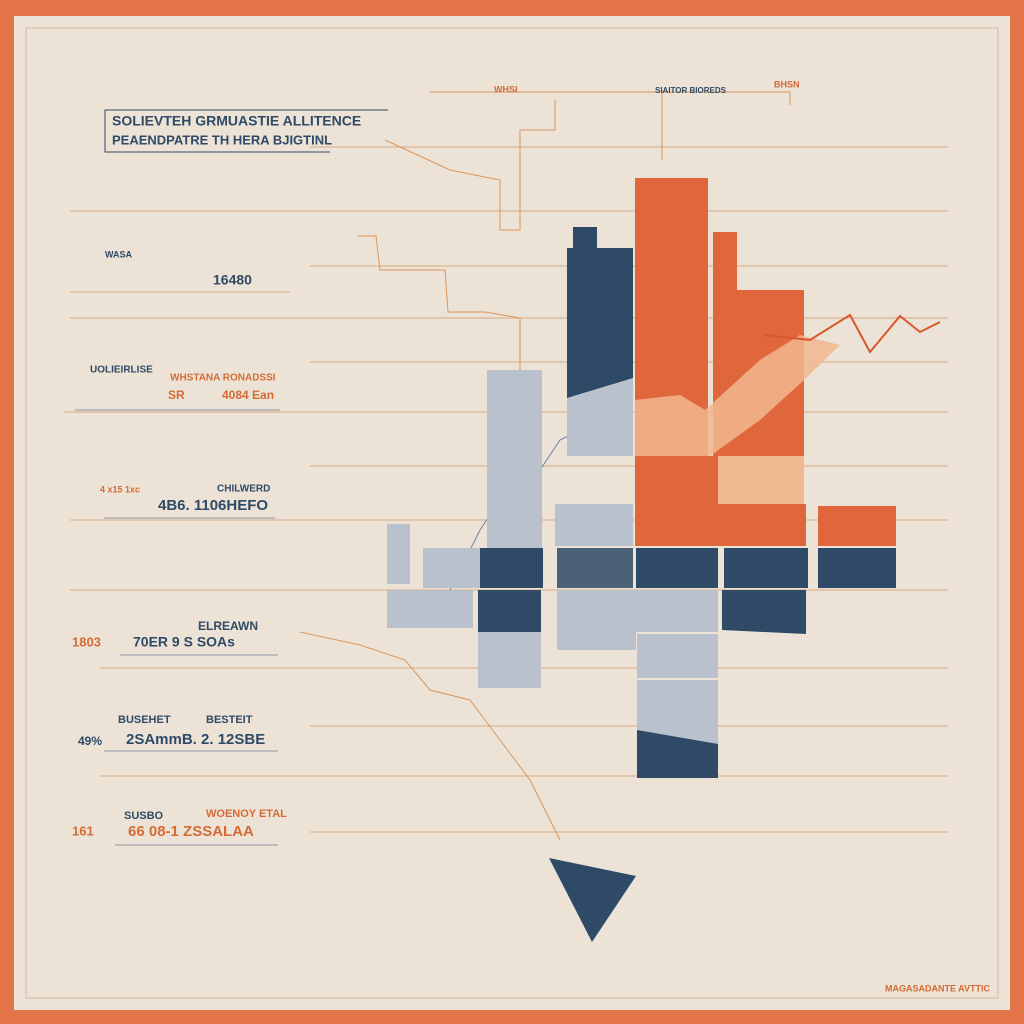 This screenshot has height=1024, width=1024. What do you see at coordinates (195, 739) in the screenshot?
I see `note-value: 2SAmmB. 2. 12SBE` at bounding box center [195, 739].